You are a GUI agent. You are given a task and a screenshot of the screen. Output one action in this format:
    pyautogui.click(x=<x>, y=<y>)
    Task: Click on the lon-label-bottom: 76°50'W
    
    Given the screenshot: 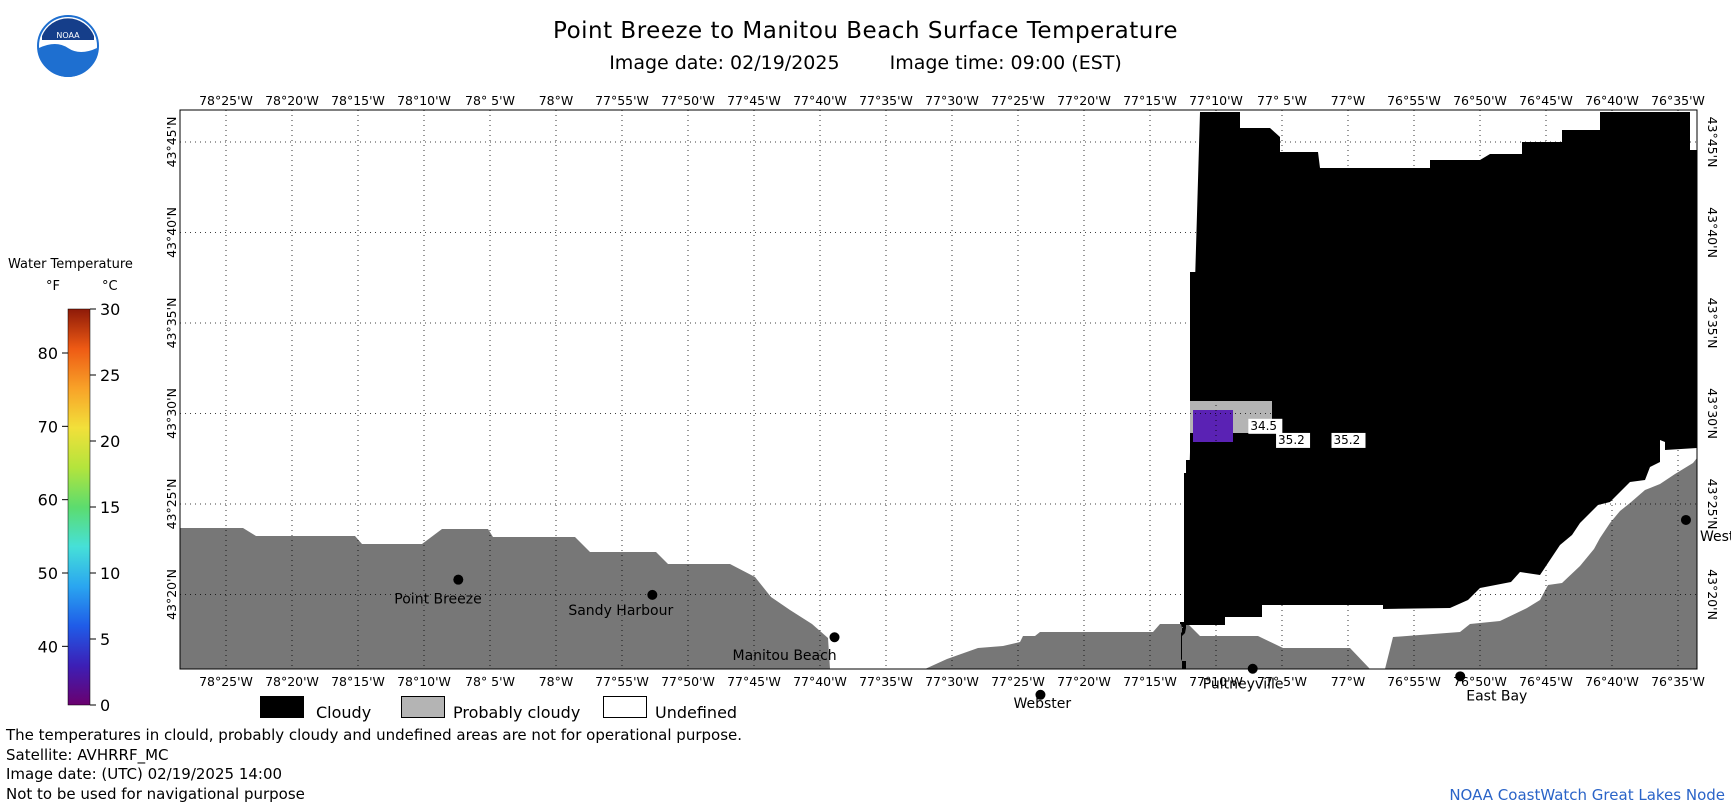 What is the action you would take?
    pyautogui.click(x=1480, y=681)
    